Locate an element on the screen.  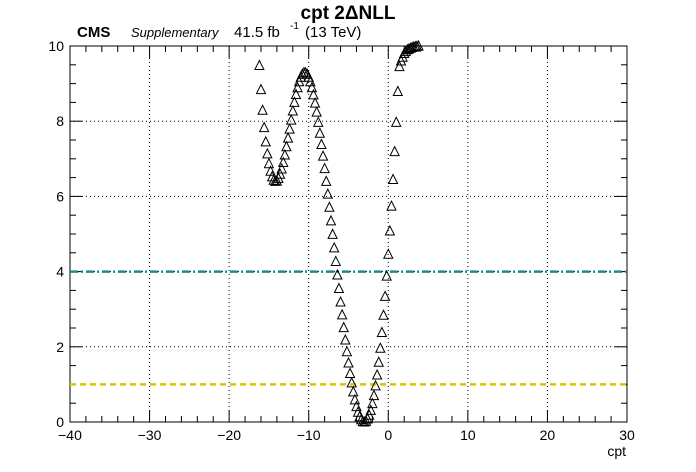
x-tick-label: −40 is located at coordinates (70, 435).